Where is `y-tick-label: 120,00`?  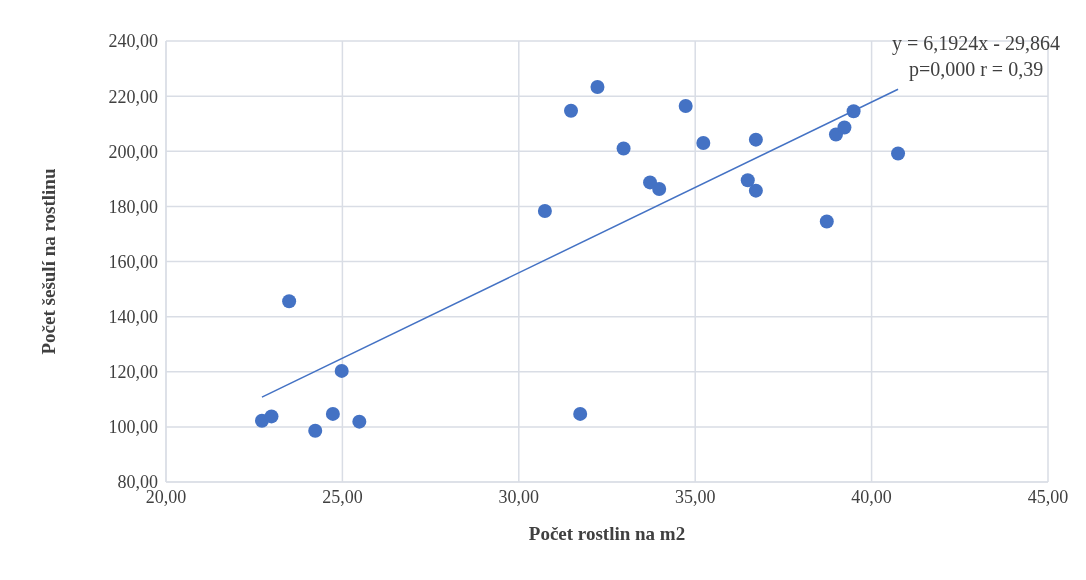
y-tick-label: 120,00 is located at coordinates (133, 372).